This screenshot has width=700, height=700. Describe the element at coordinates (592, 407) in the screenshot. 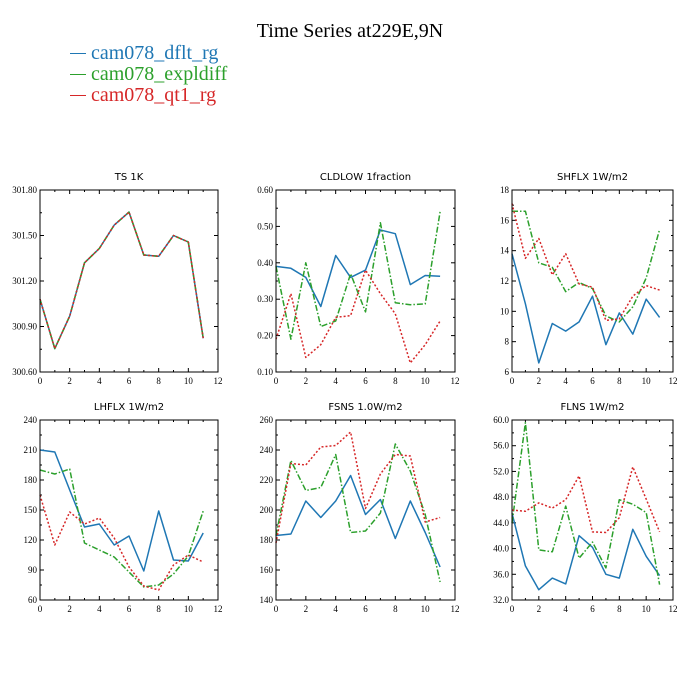

I see `panel-title: FLNS 1W/m2` at that location.